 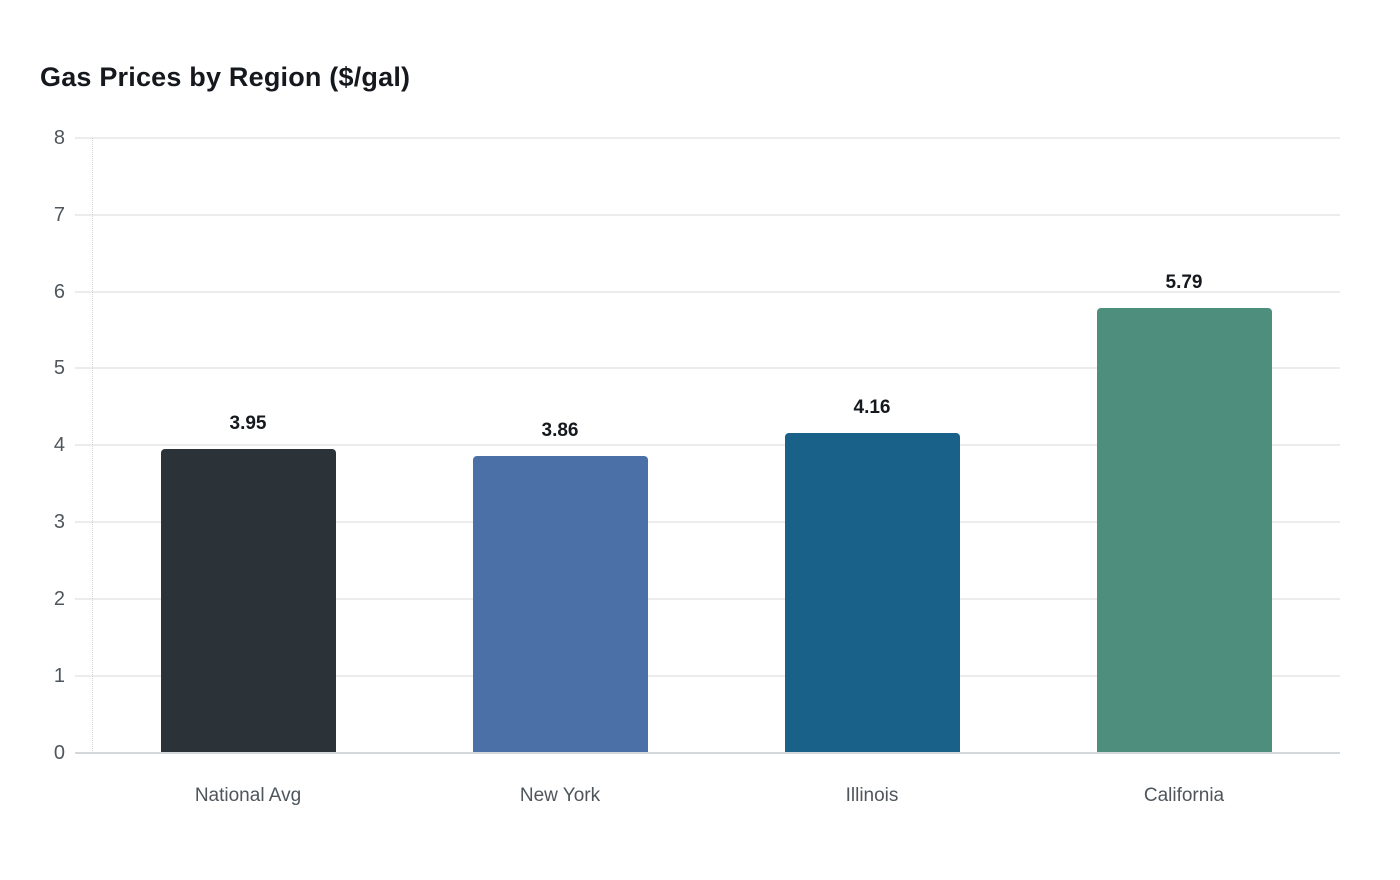 What do you see at coordinates (92, 445) in the screenshot?
I see `y-axis-line` at bounding box center [92, 445].